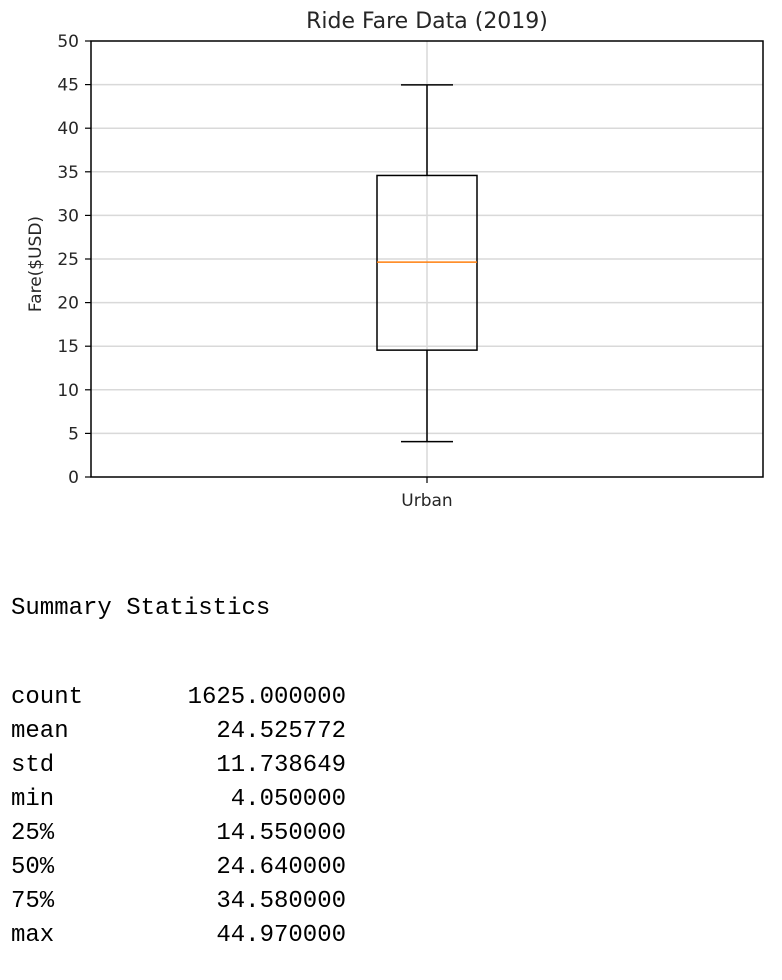 The image size is (782, 980). What do you see at coordinates (281, 901) in the screenshot?
I see `summary-row-value: 34.580000` at bounding box center [281, 901].